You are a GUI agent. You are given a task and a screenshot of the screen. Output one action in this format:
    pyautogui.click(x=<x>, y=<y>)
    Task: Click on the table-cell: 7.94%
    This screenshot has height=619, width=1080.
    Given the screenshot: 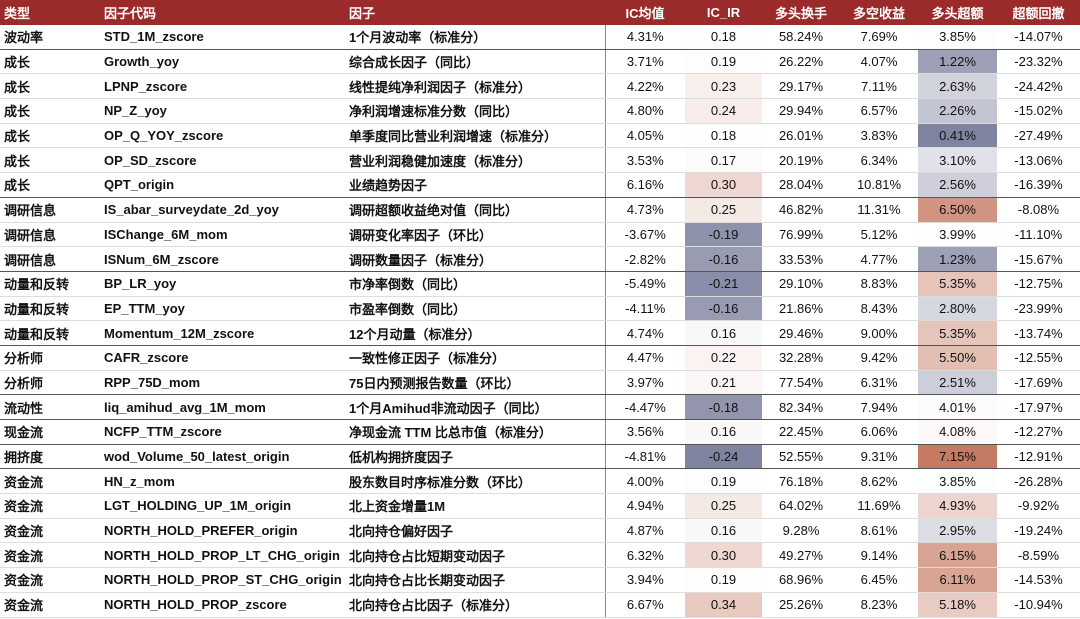 What is the action you would take?
    pyautogui.click(x=879, y=407)
    